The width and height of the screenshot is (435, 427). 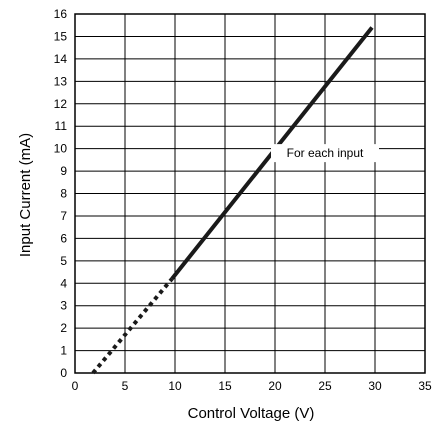 What do you see at coordinates (63, 238) in the screenshot?
I see `y-tick-label: 6` at bounding box center [63, 238].